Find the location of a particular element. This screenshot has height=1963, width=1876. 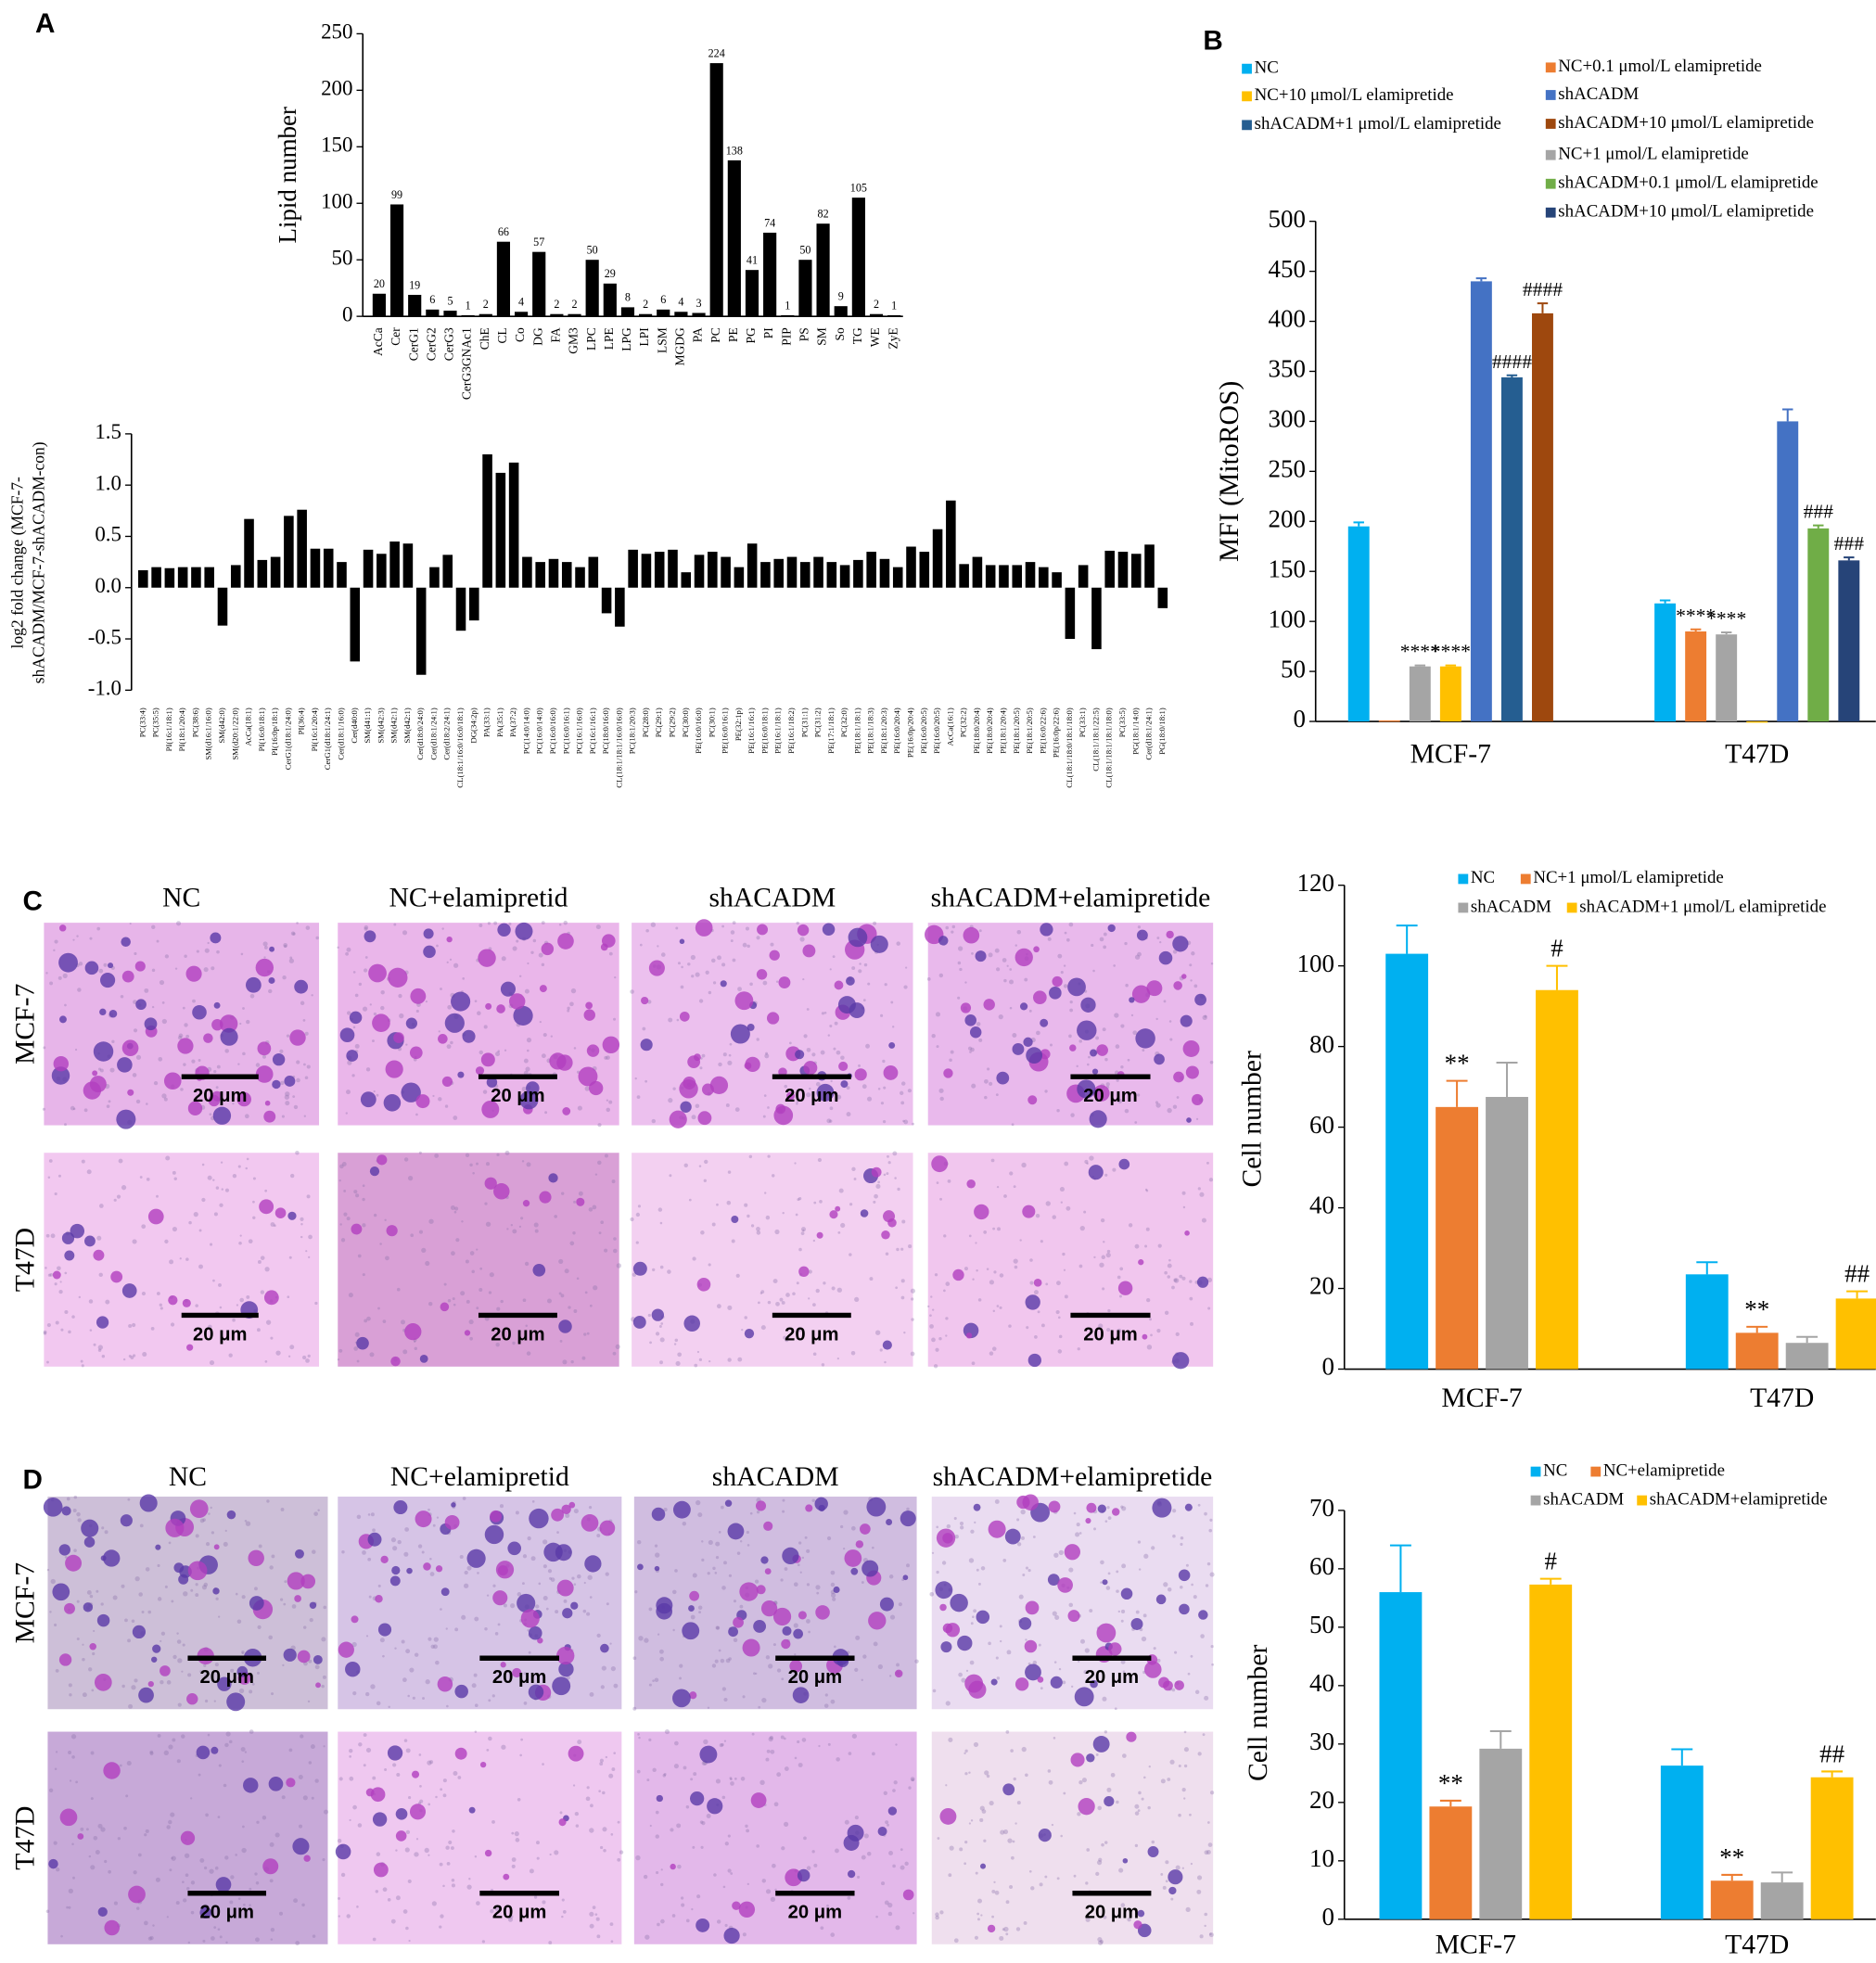

legend-label: shACADM is located at coordinates (1599, 94).